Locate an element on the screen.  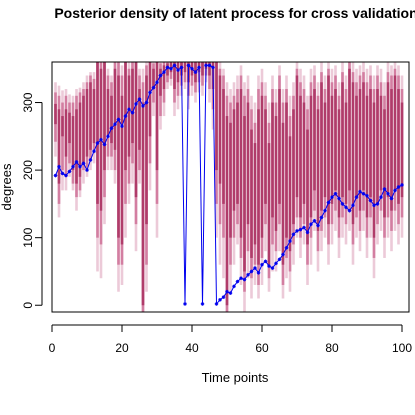
band-inner-t31 is located at coordinates (160, 82).